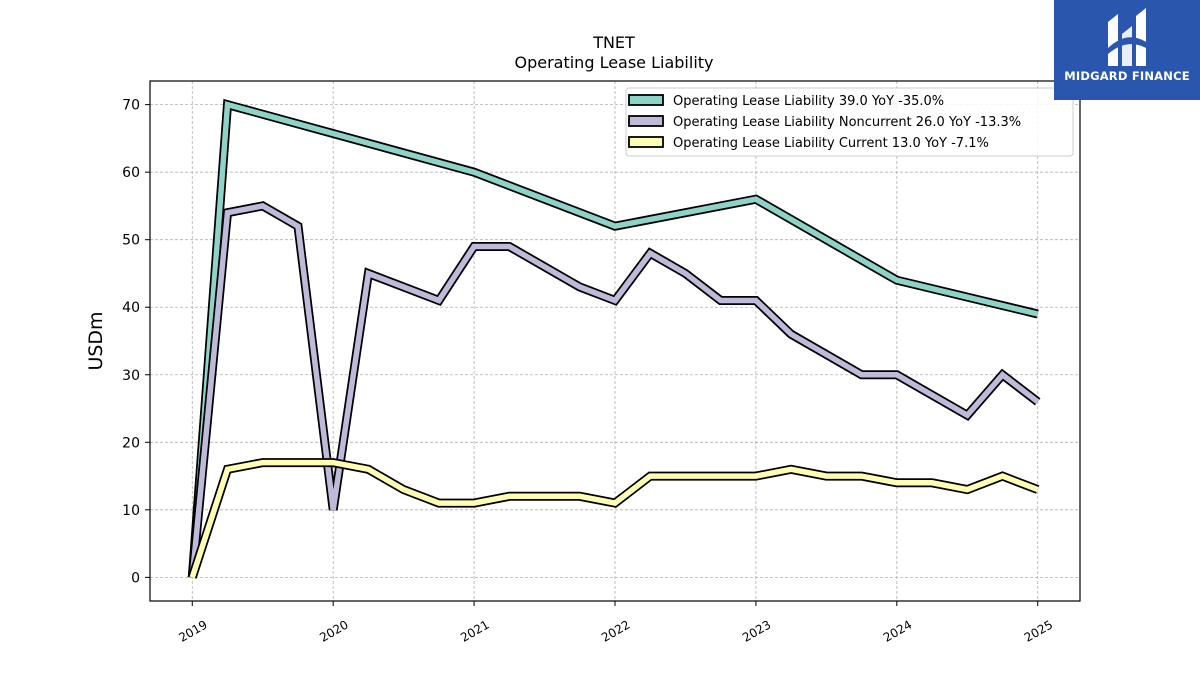 The image size is (1200, 675). Describe the element at coordinates (131, 241) in the screenshot. I see `y-tick-label: 50` at that location.